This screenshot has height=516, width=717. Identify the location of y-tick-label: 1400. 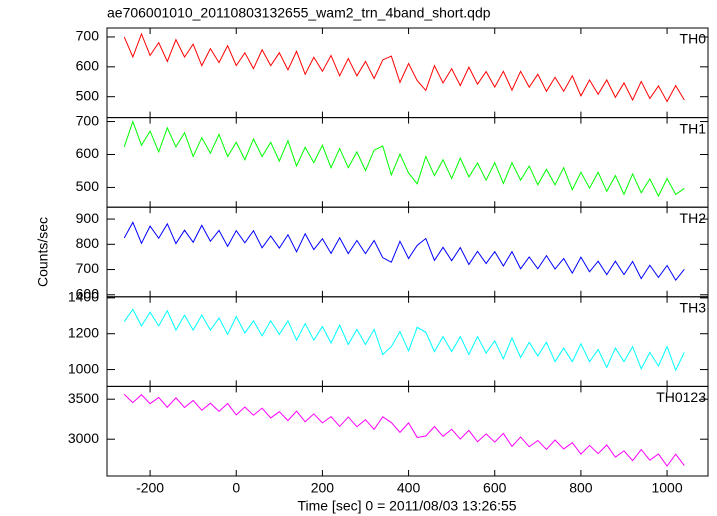
(83, 297).